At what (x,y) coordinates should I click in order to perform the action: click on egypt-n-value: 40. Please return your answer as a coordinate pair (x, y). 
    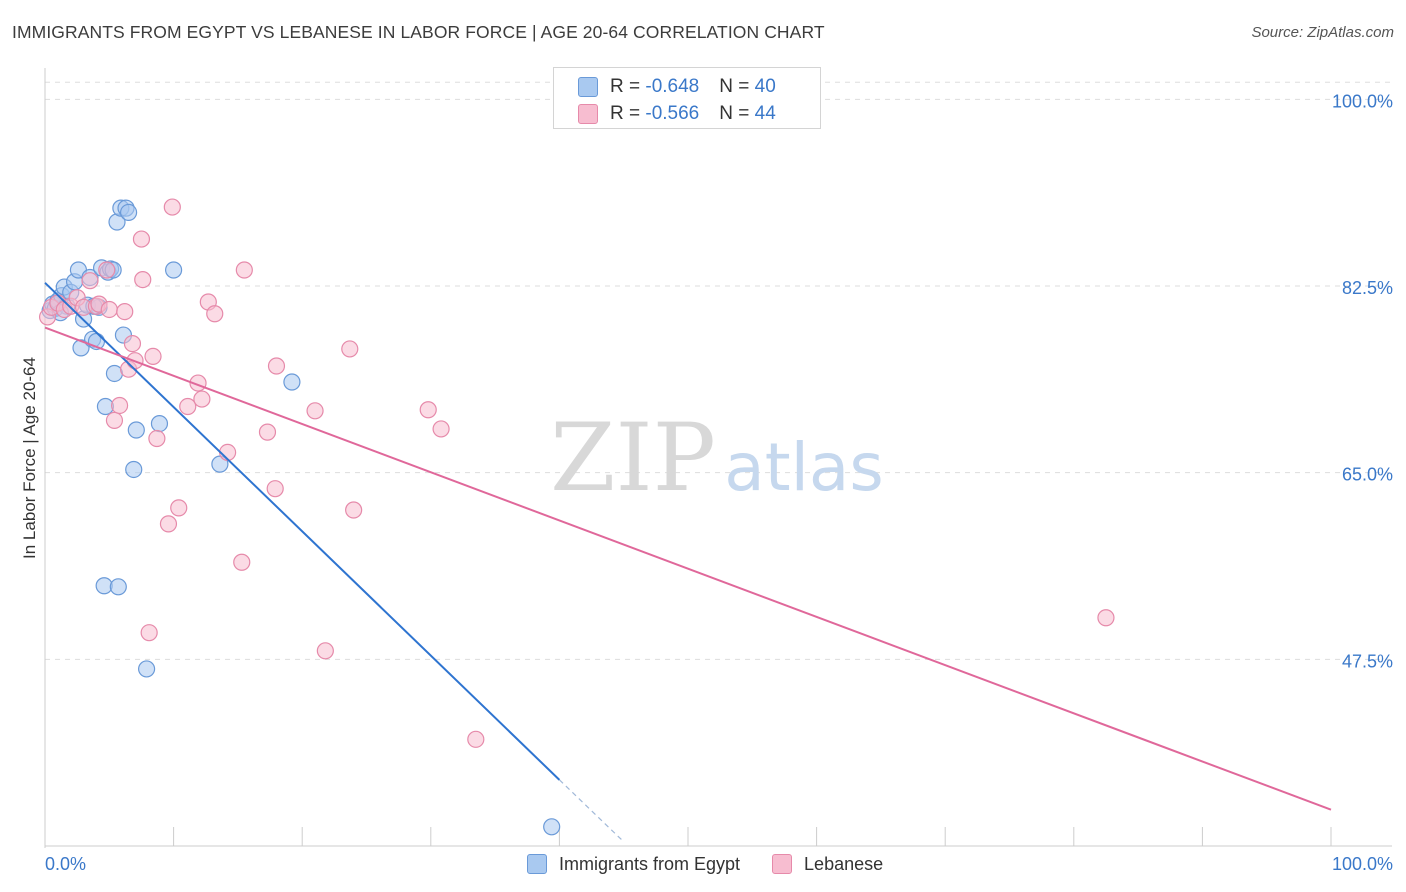
    Looking at the image, I should click on (765, 86).